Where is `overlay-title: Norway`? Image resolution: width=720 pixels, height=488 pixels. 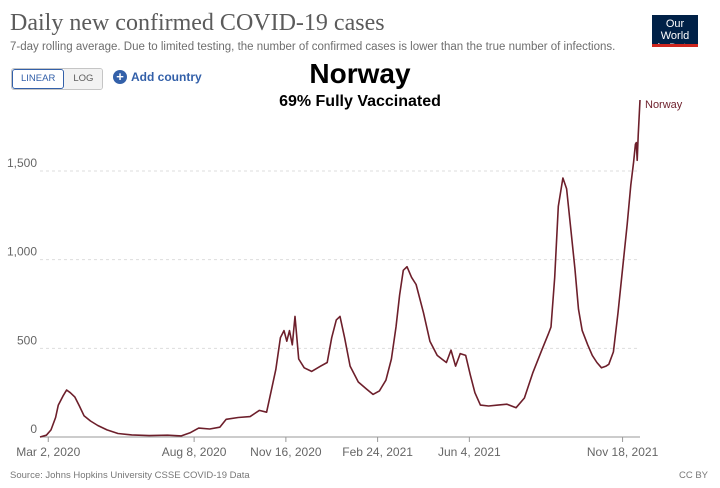 overlay-title: Norway is located at coordinates (360, 73).